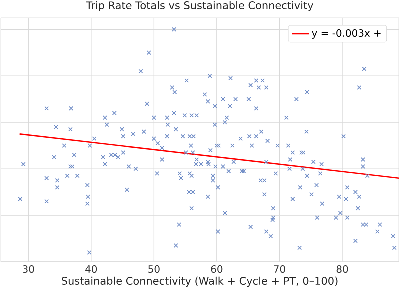 The height and width of the screenshot is (300, 400). Describe the element at coordinates (217, 270) in the screenshot. I see `x-tick-label: 60` at that location.